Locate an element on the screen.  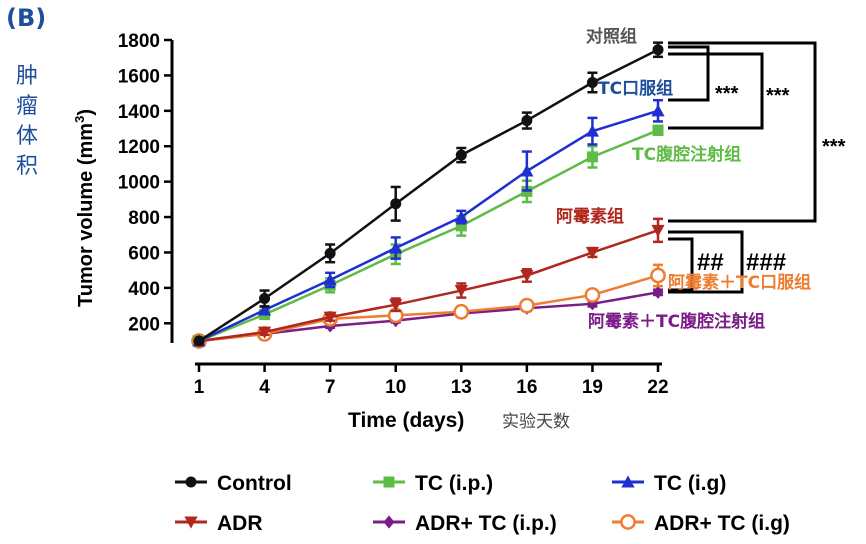
bracket-adr-adrtcip is located at coordinates (706, 262).